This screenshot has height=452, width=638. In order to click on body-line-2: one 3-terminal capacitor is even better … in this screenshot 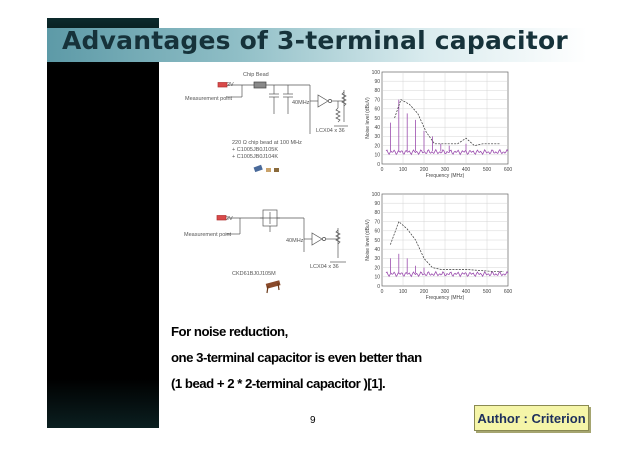, I will do `click(296, 357)`.